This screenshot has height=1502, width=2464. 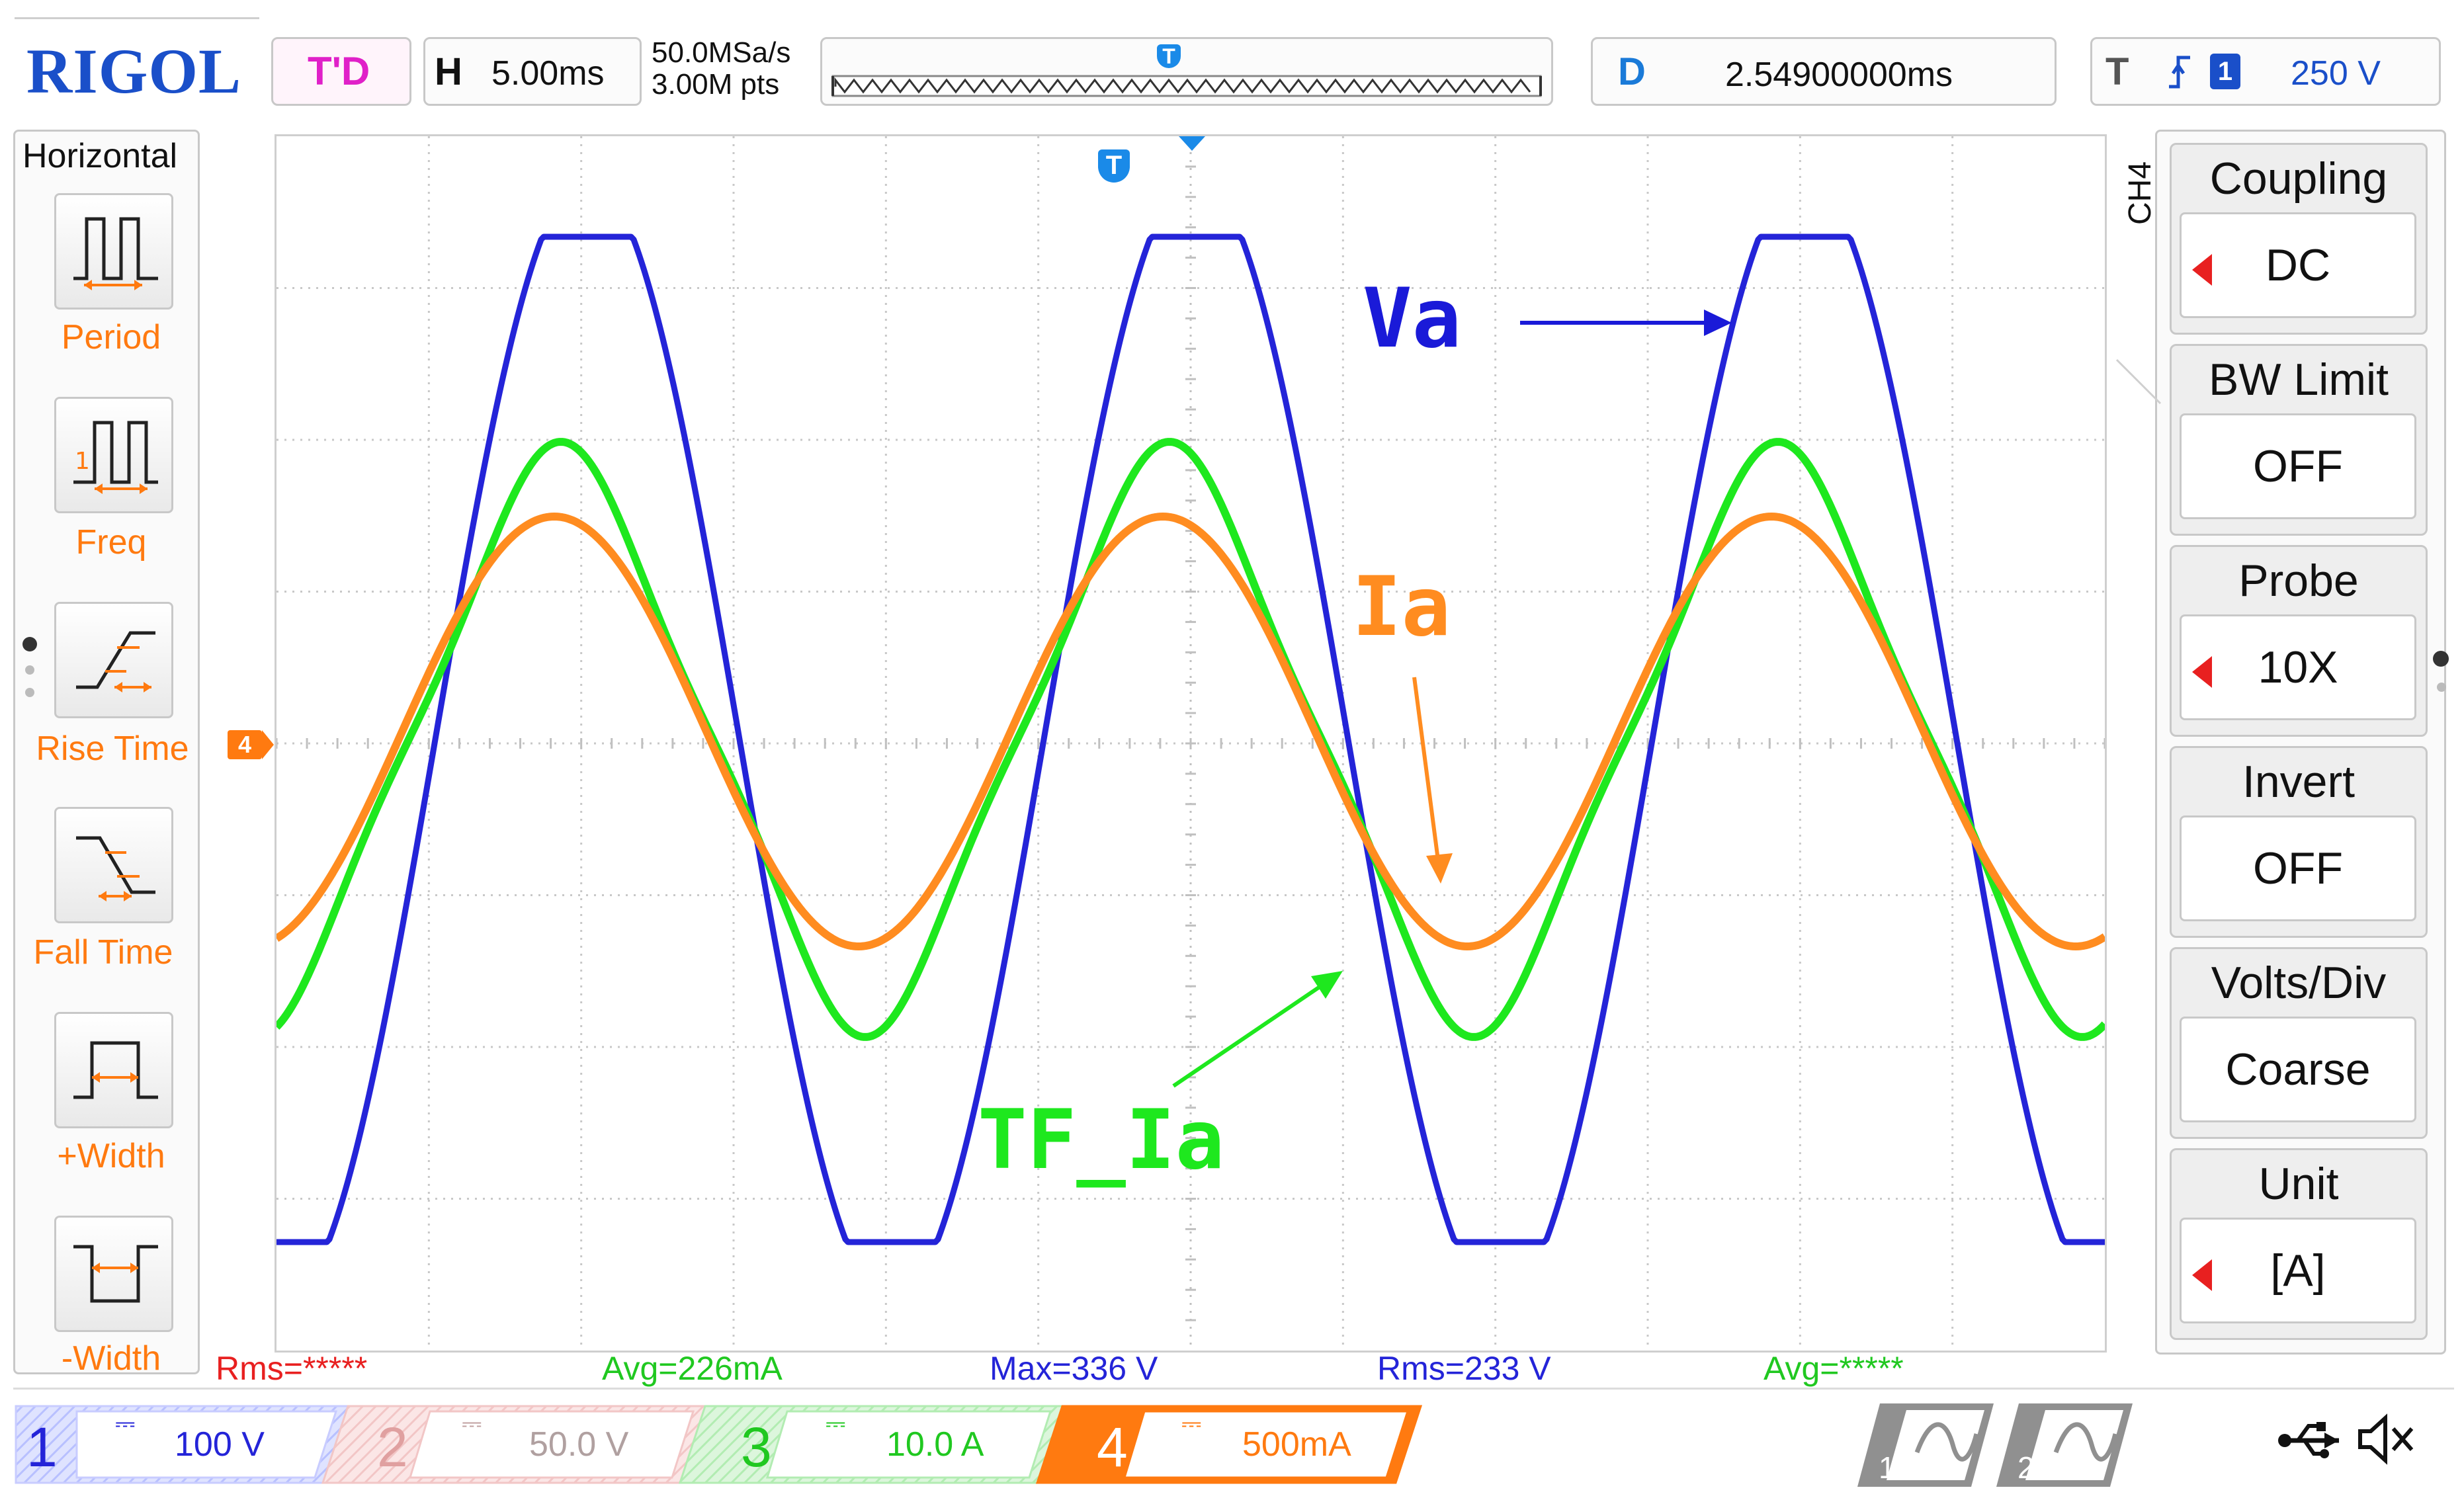 What do you see at coordinates (532, 71) in the screenshot?
I see `timebase-box: H 5.00ms` at bounding box center [532, 71].